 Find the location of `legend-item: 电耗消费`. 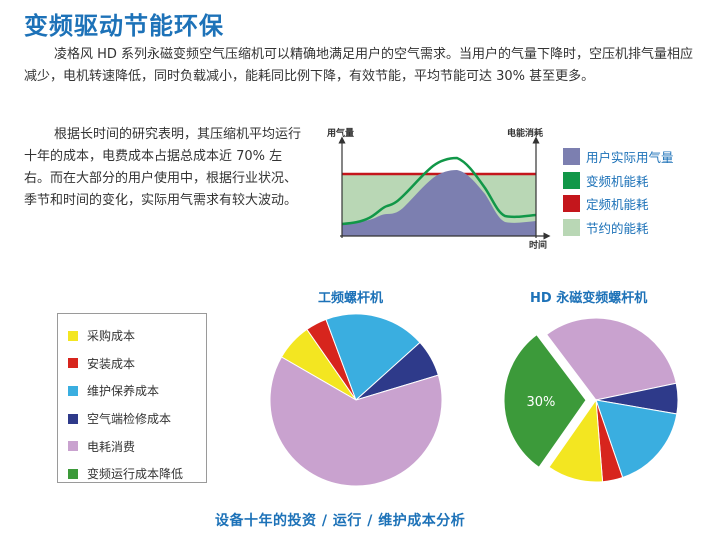

legend-item: 电耗消费 is located at coordinates (137, 446).